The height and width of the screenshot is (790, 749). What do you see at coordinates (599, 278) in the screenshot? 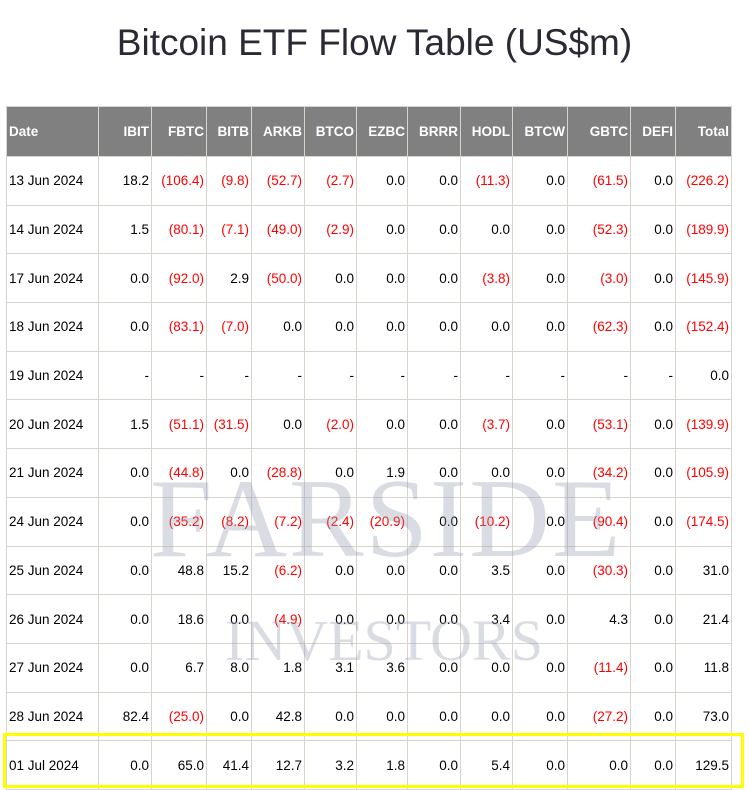
I see `flow-cell-gbtc: (3.0)` at bounding box center [599, 278].